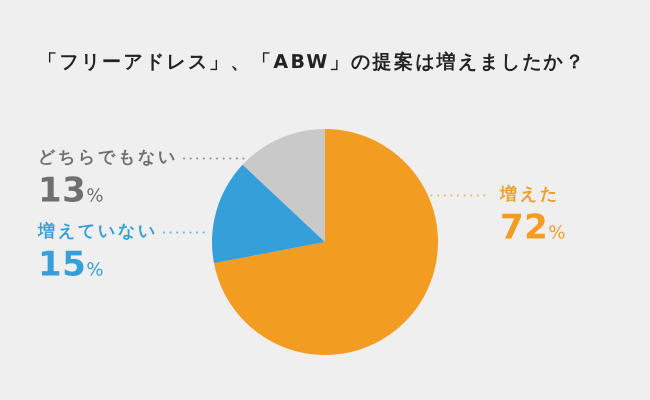  What do you see at coordinates (97, 231) in the screenshot?
I see `slice-label: 増えていない` at bounding box center [97, 231].